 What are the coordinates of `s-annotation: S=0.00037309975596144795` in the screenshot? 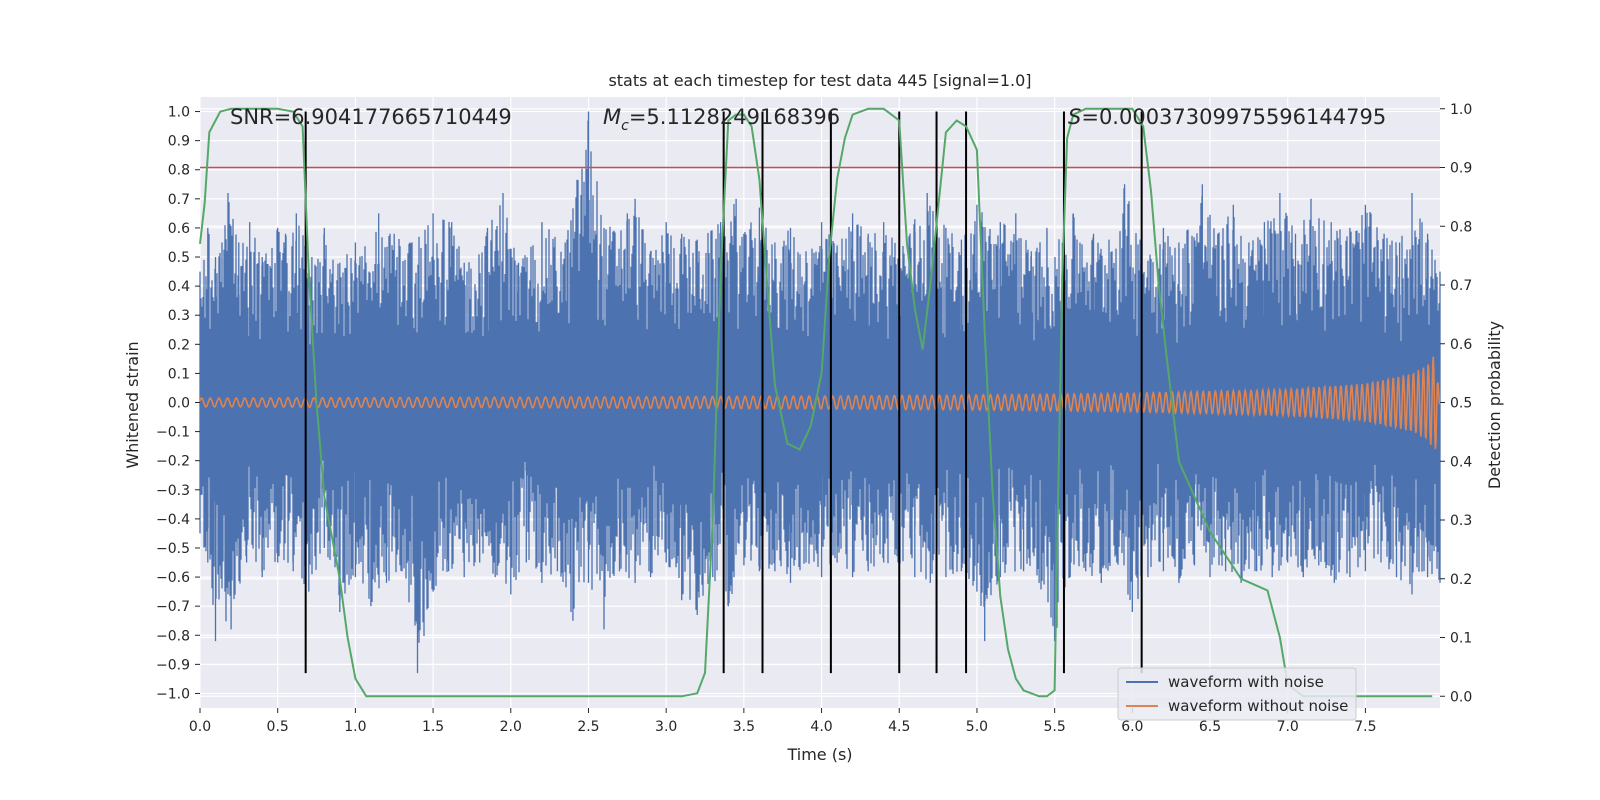 It's located at (1227, 117).